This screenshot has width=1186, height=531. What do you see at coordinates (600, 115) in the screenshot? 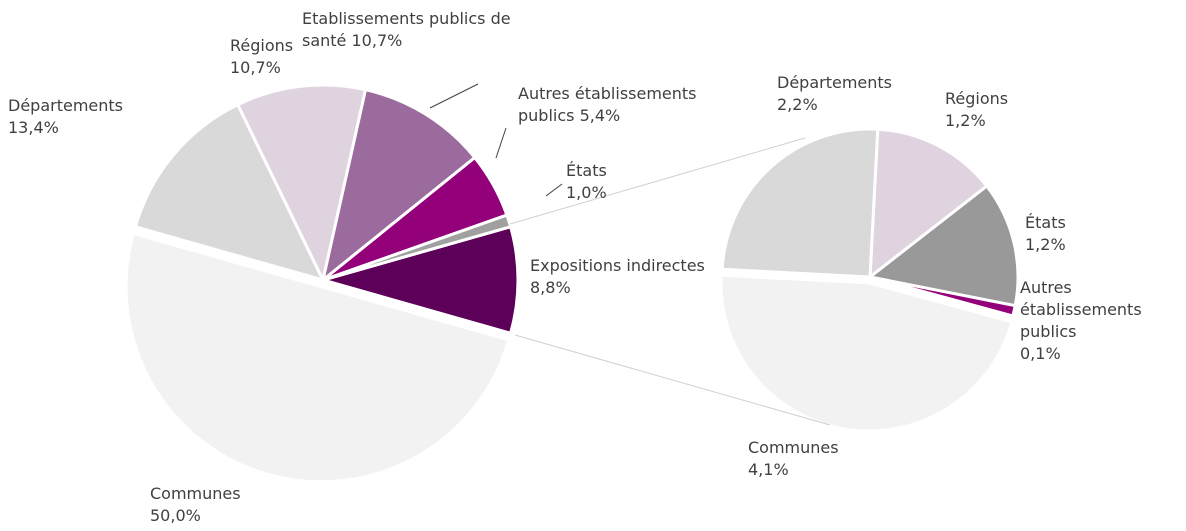
I see `value-label: 5,4%` at bounding box center [600, 115].